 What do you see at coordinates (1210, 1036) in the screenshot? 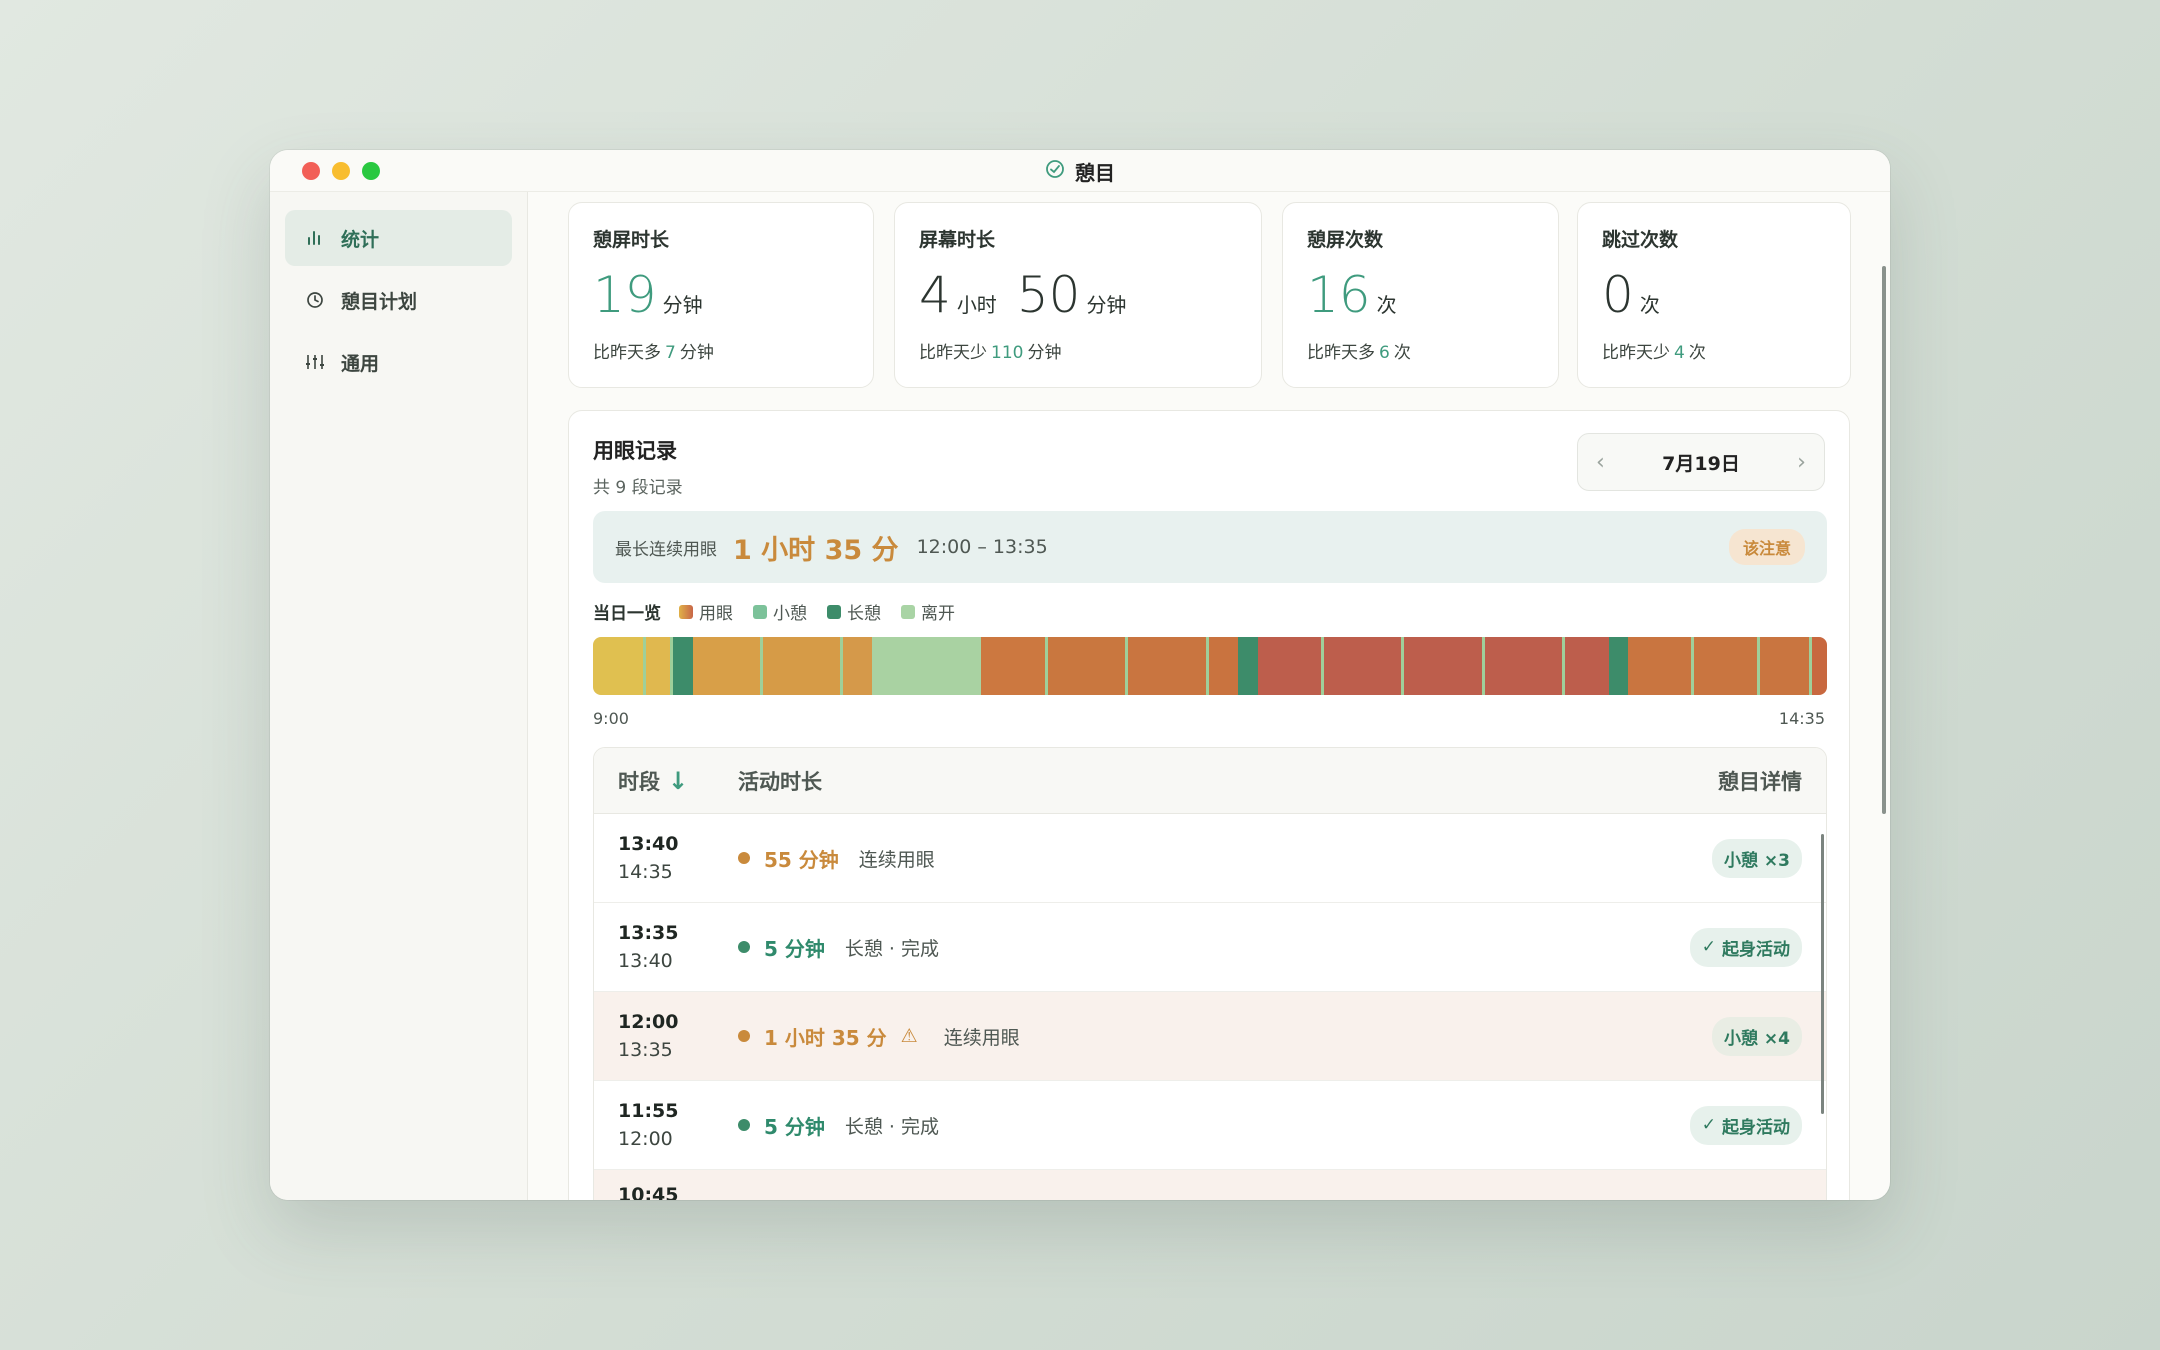
I see `table-row: 12:00 13:35 1 小时 35 分 ⚠ 连续用眼 小憩 ×4` at bounding box center [1210, 1036].